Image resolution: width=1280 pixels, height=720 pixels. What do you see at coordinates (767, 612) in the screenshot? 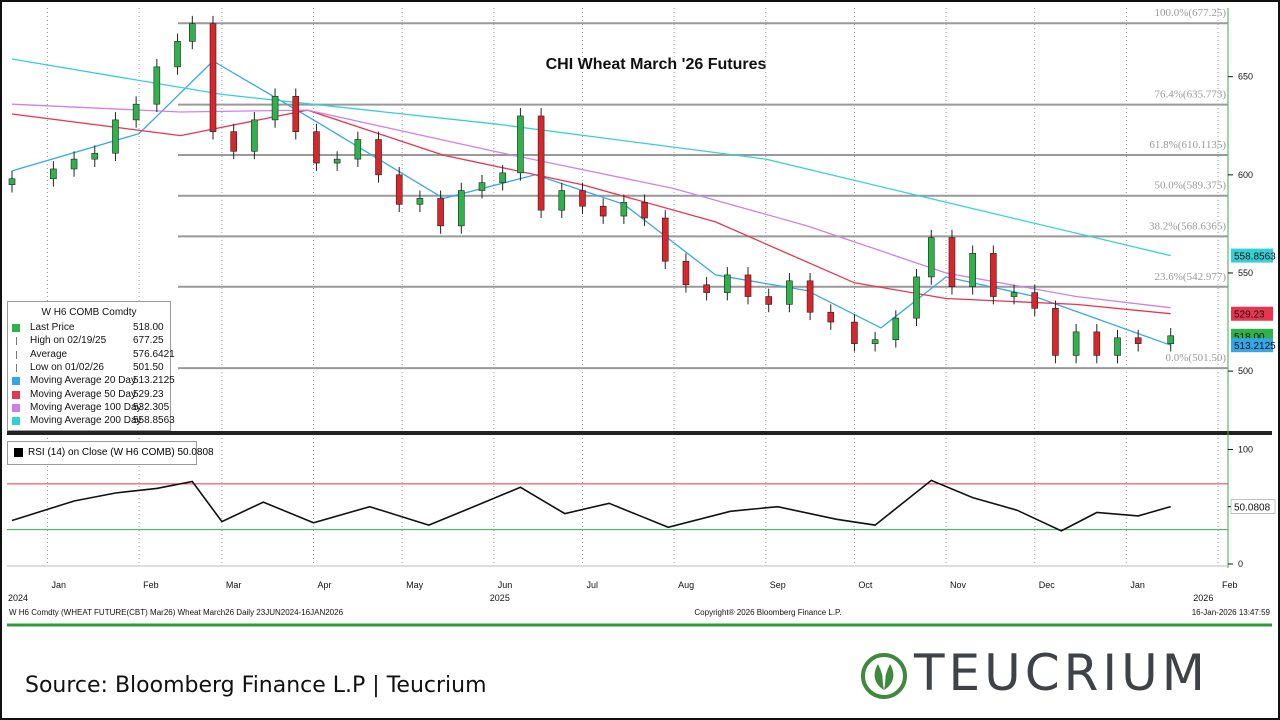
I see `copyright-text: Copyright® 2026 Bloomberg Finance L.P.` at bounding box center [767, 612].